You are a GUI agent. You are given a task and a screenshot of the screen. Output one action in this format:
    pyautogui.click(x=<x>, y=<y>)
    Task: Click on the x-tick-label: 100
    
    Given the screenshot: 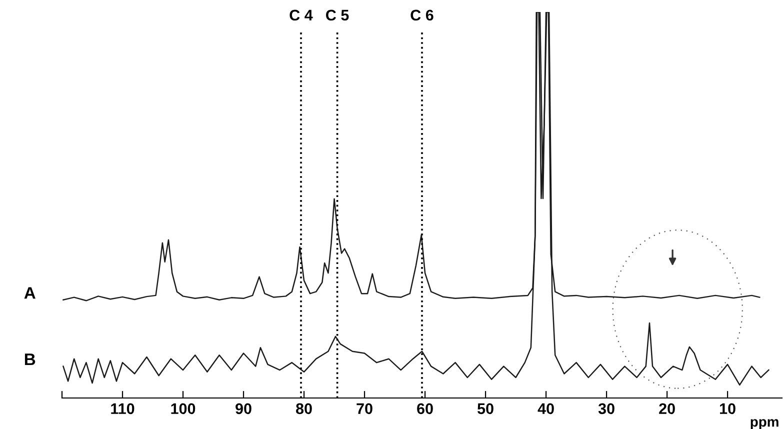 What is the action you would take?
    pyautogui.click(x=183, y=408)
    